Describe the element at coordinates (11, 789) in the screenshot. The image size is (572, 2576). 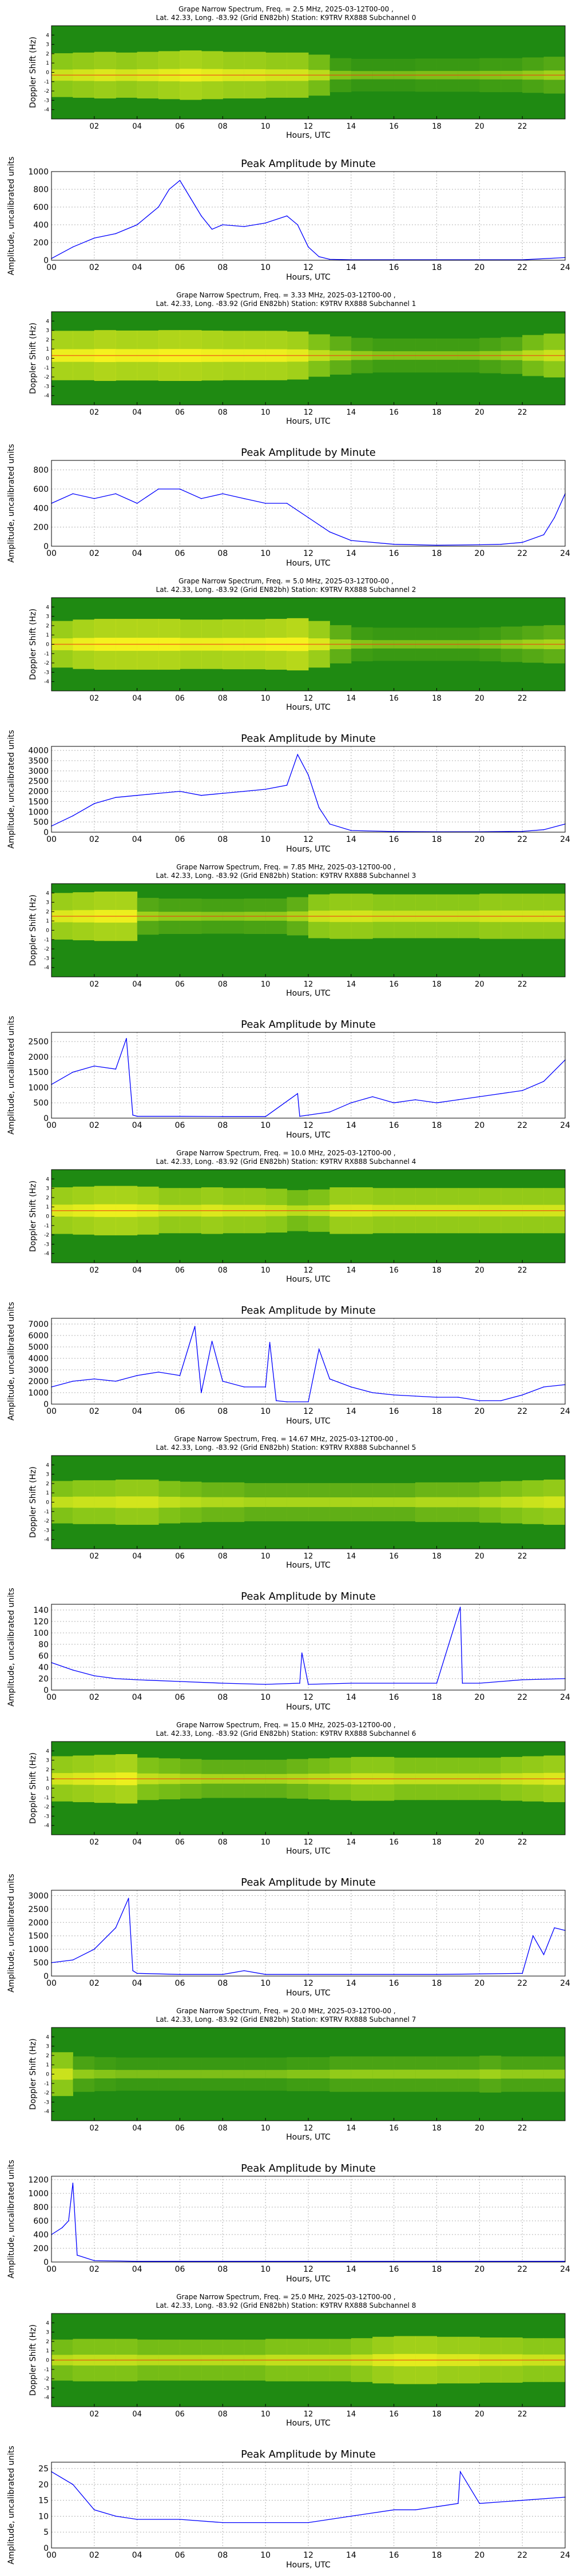
I see `y-axis-label: Amplitude, uncalibrated units` at that location.